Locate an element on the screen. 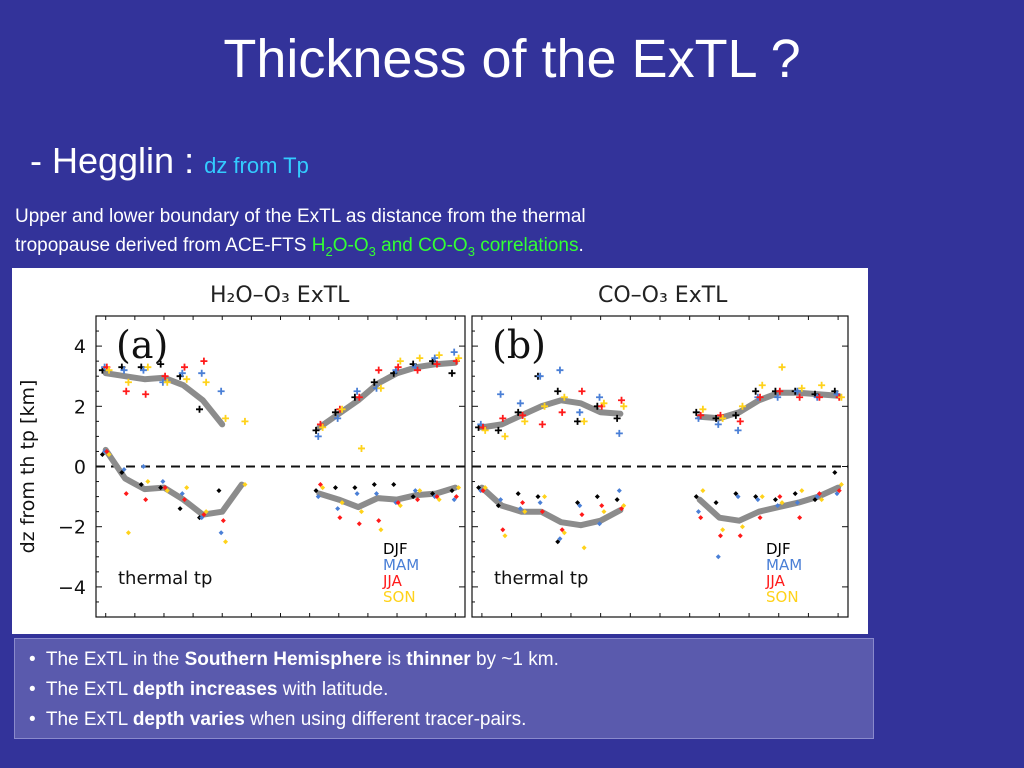  bullet-1-bold-1: Southern Hemisphere is located at coordinates (283, 659).